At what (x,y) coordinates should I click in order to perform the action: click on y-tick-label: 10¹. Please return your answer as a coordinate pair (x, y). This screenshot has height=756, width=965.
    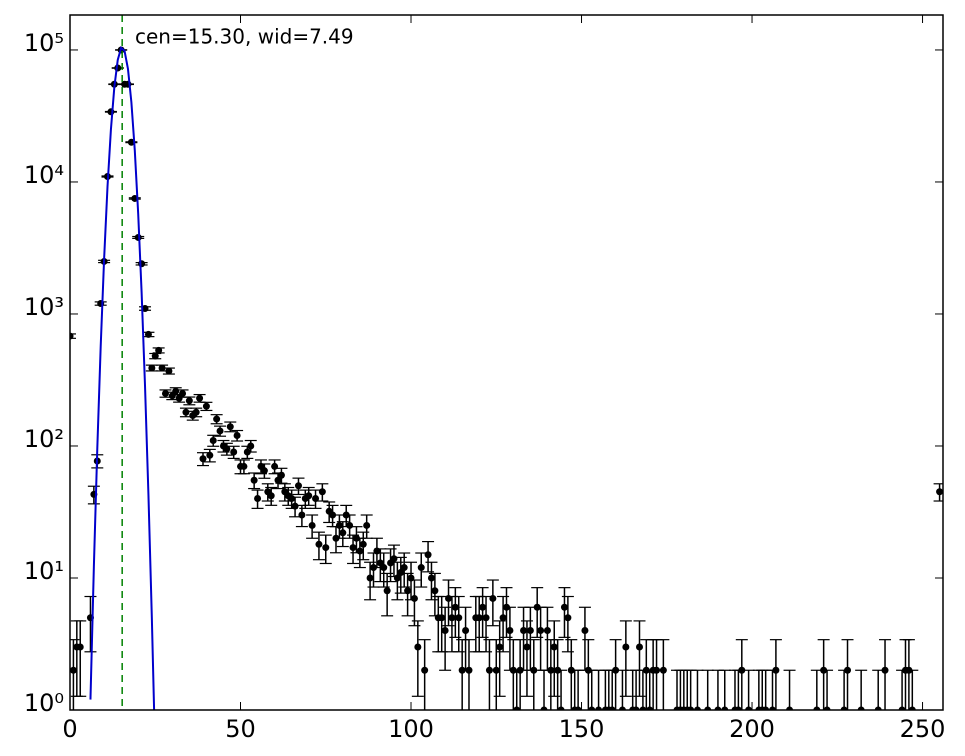
    Looking at the image, I should click on (44, 571).